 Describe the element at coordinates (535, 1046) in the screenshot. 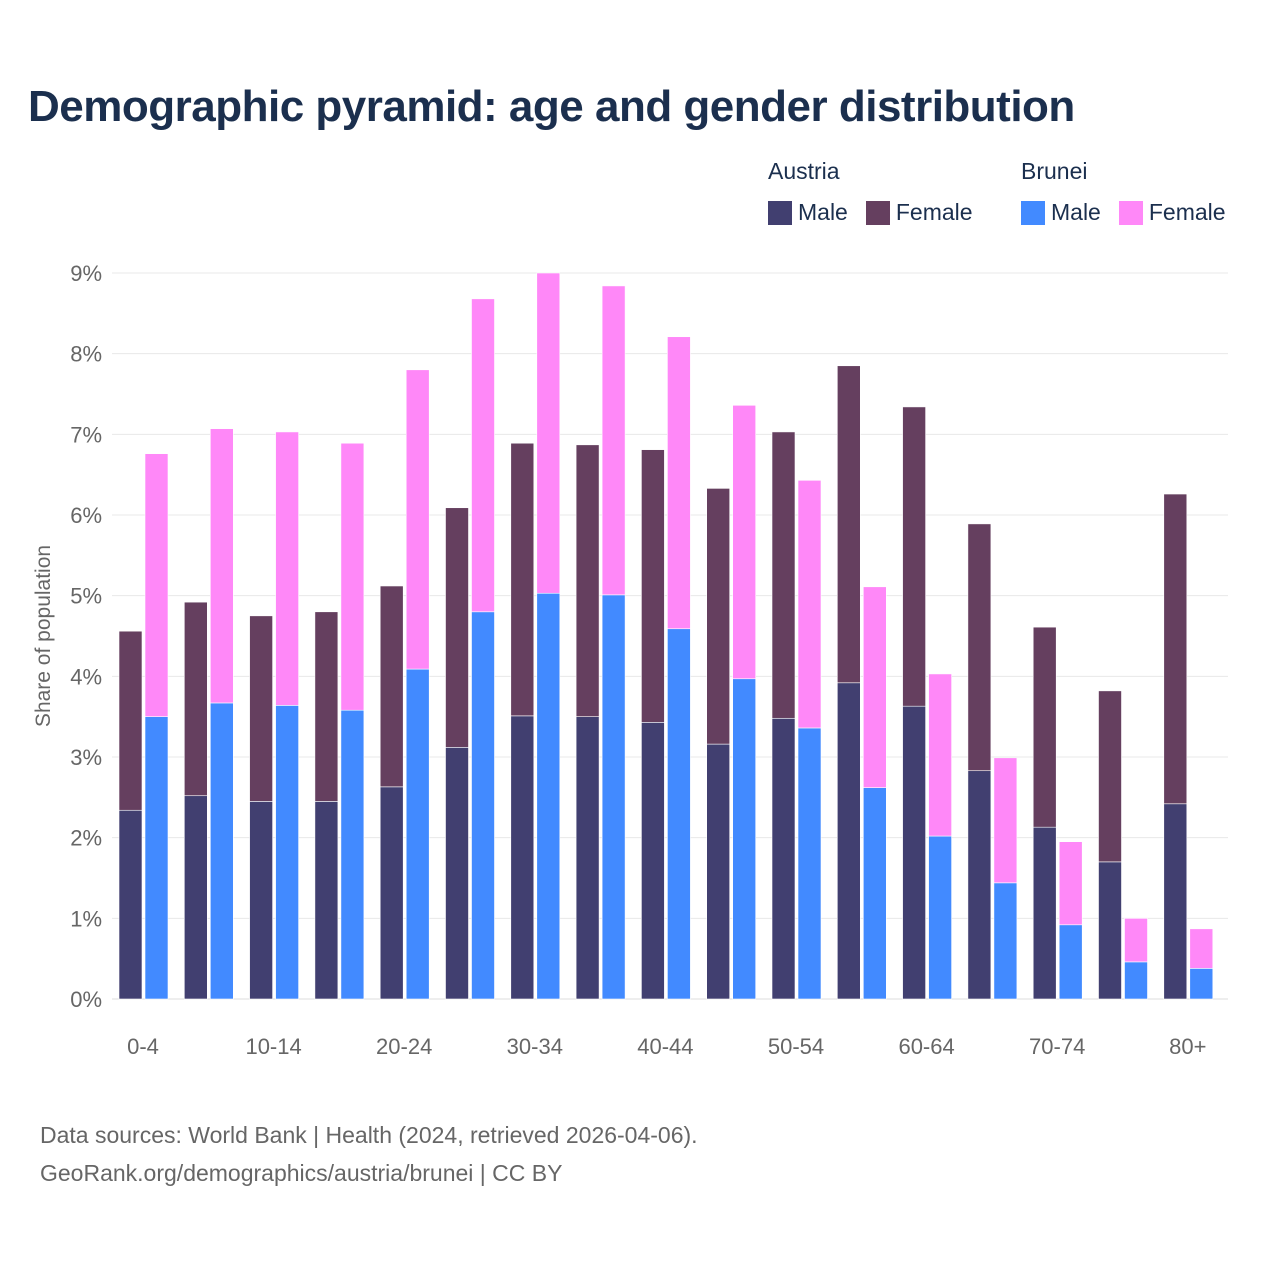

I see `x-tick-label: 30-34` at that location.